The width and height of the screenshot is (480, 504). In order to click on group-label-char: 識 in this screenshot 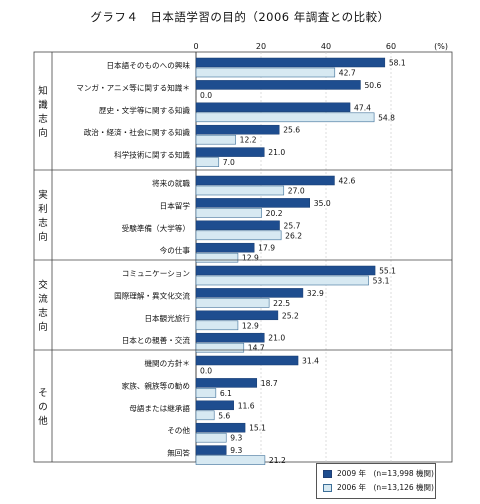, I will do `click(43, 105)`.